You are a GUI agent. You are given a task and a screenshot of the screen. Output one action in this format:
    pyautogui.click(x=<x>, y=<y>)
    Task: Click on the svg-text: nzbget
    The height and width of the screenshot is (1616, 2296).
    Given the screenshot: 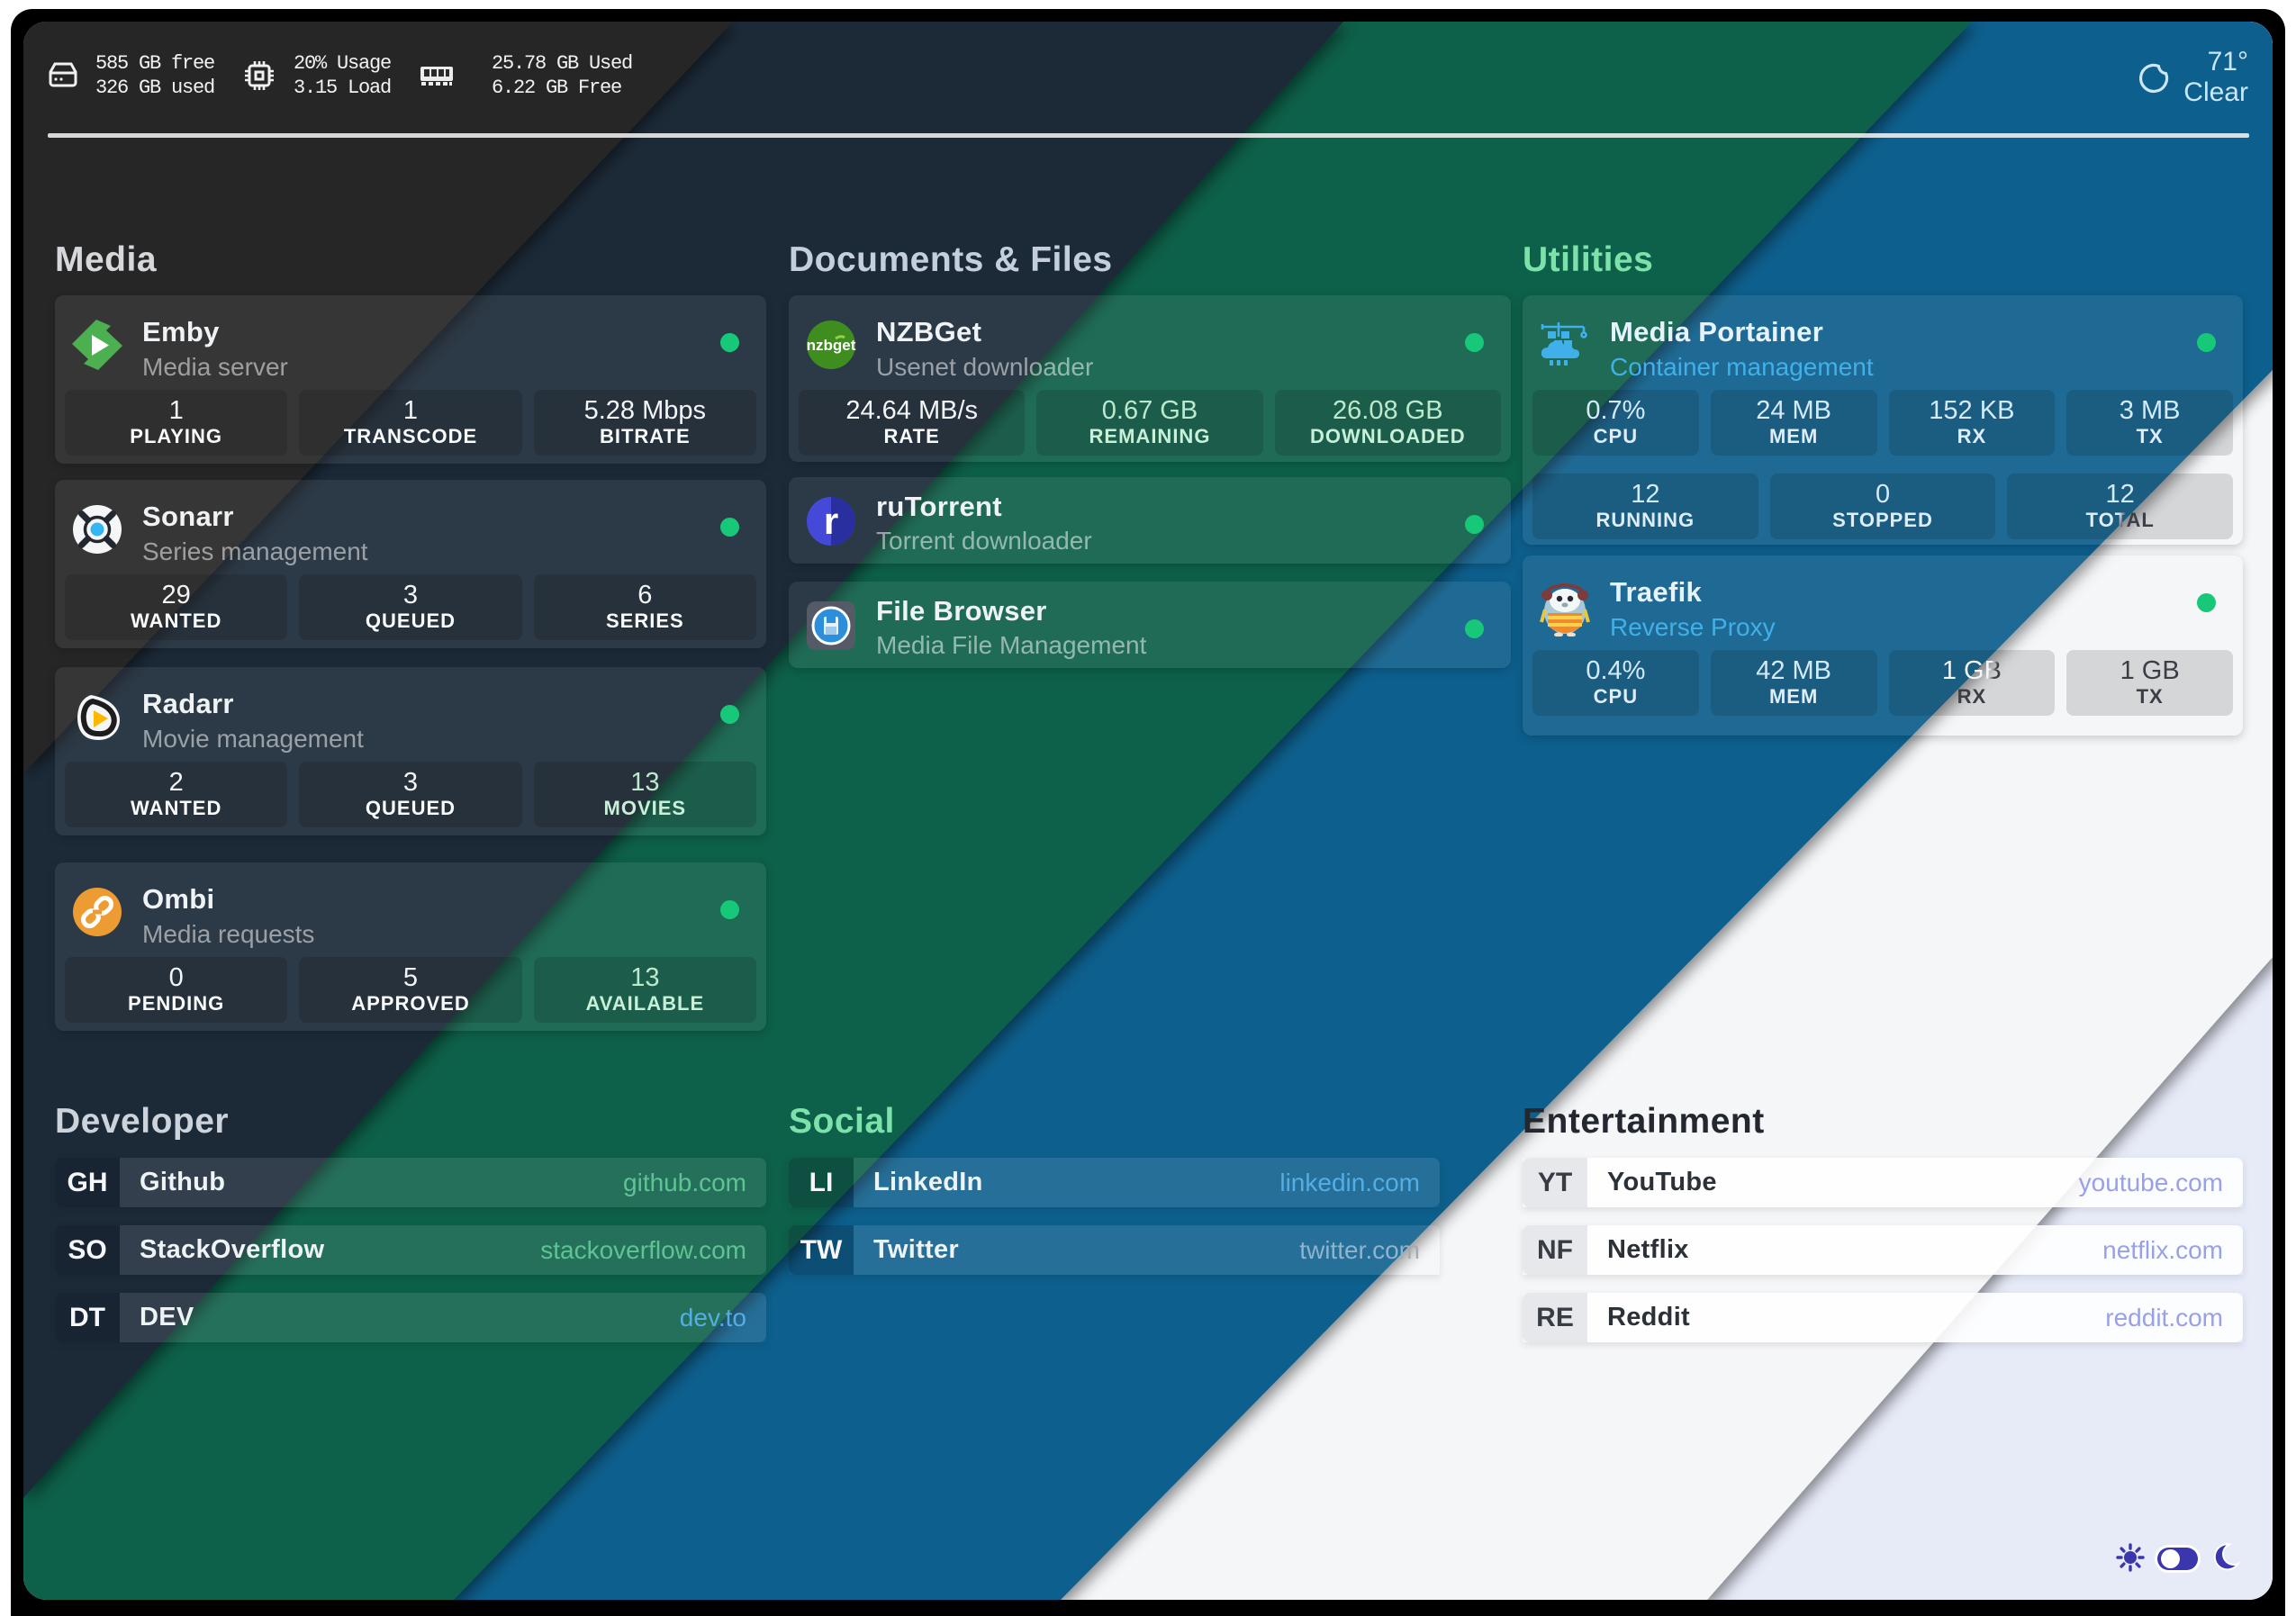 What is the action you would take?
    pyautogui.click(x=832, y=345)
    